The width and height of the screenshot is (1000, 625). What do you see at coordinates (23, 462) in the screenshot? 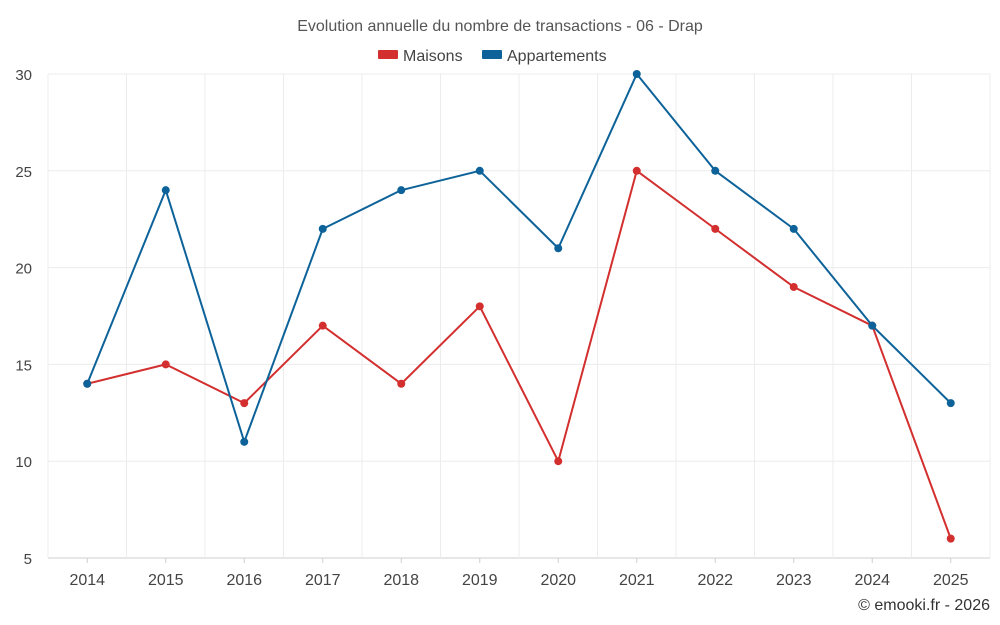
I see `y-tick-label: 10` at bounding box center [23, 462].